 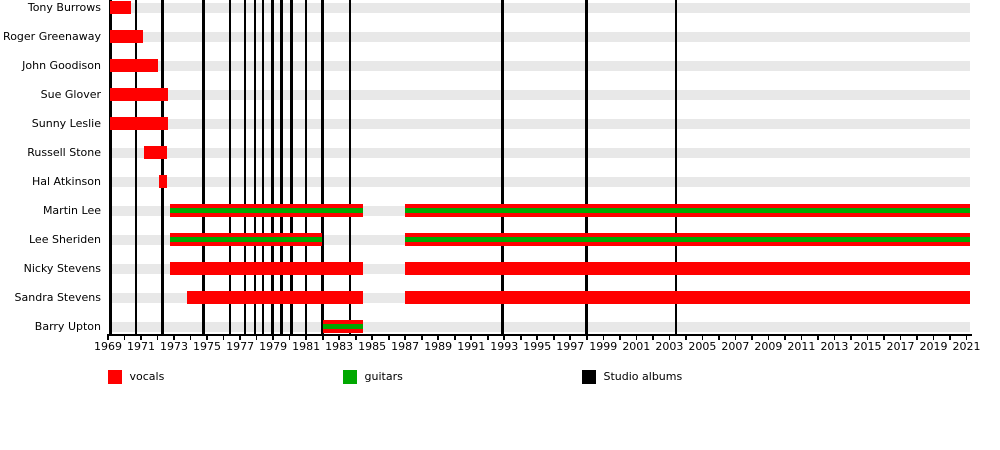 What do you see at coordinates (834, 346) in the screenshot?
I see `x-axis-tick-label: 2013` at bounding box center [834, 346].